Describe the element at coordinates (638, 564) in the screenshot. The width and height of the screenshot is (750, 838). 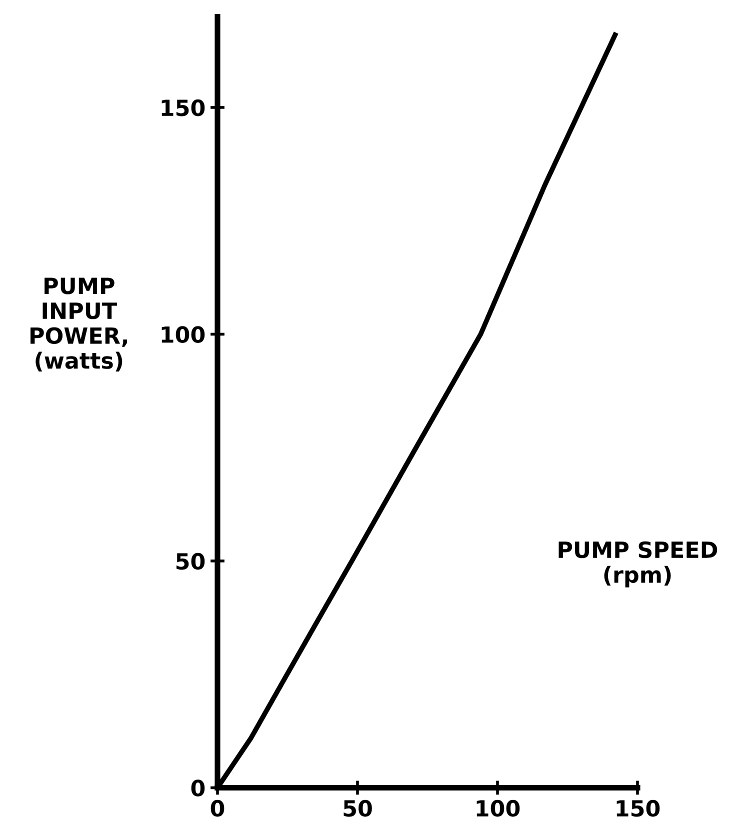
I see `x-axis-title: PUMP SPEED (rpm)` at that location.